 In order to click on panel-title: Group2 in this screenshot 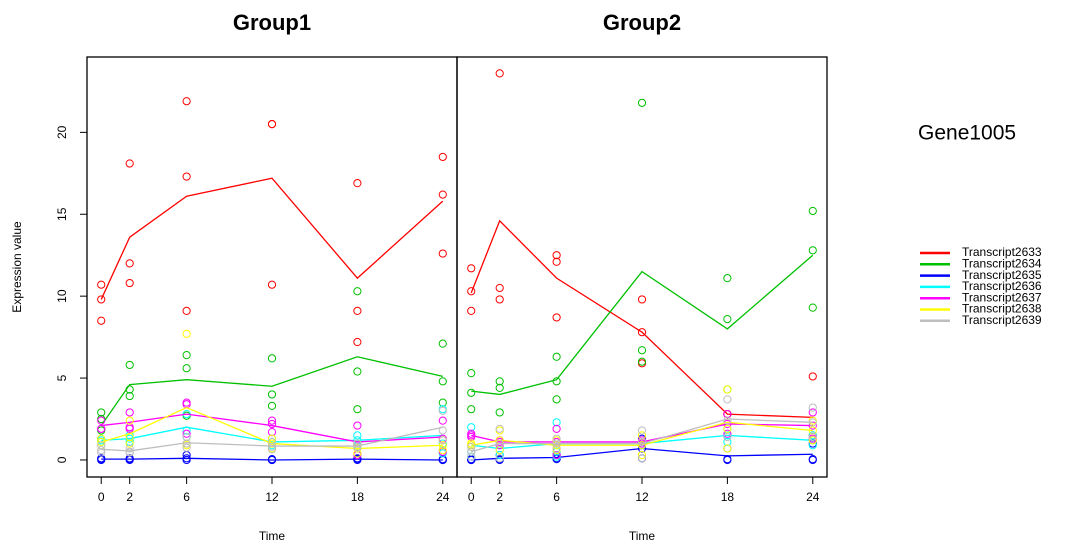, I will do `click(642, 22)`.